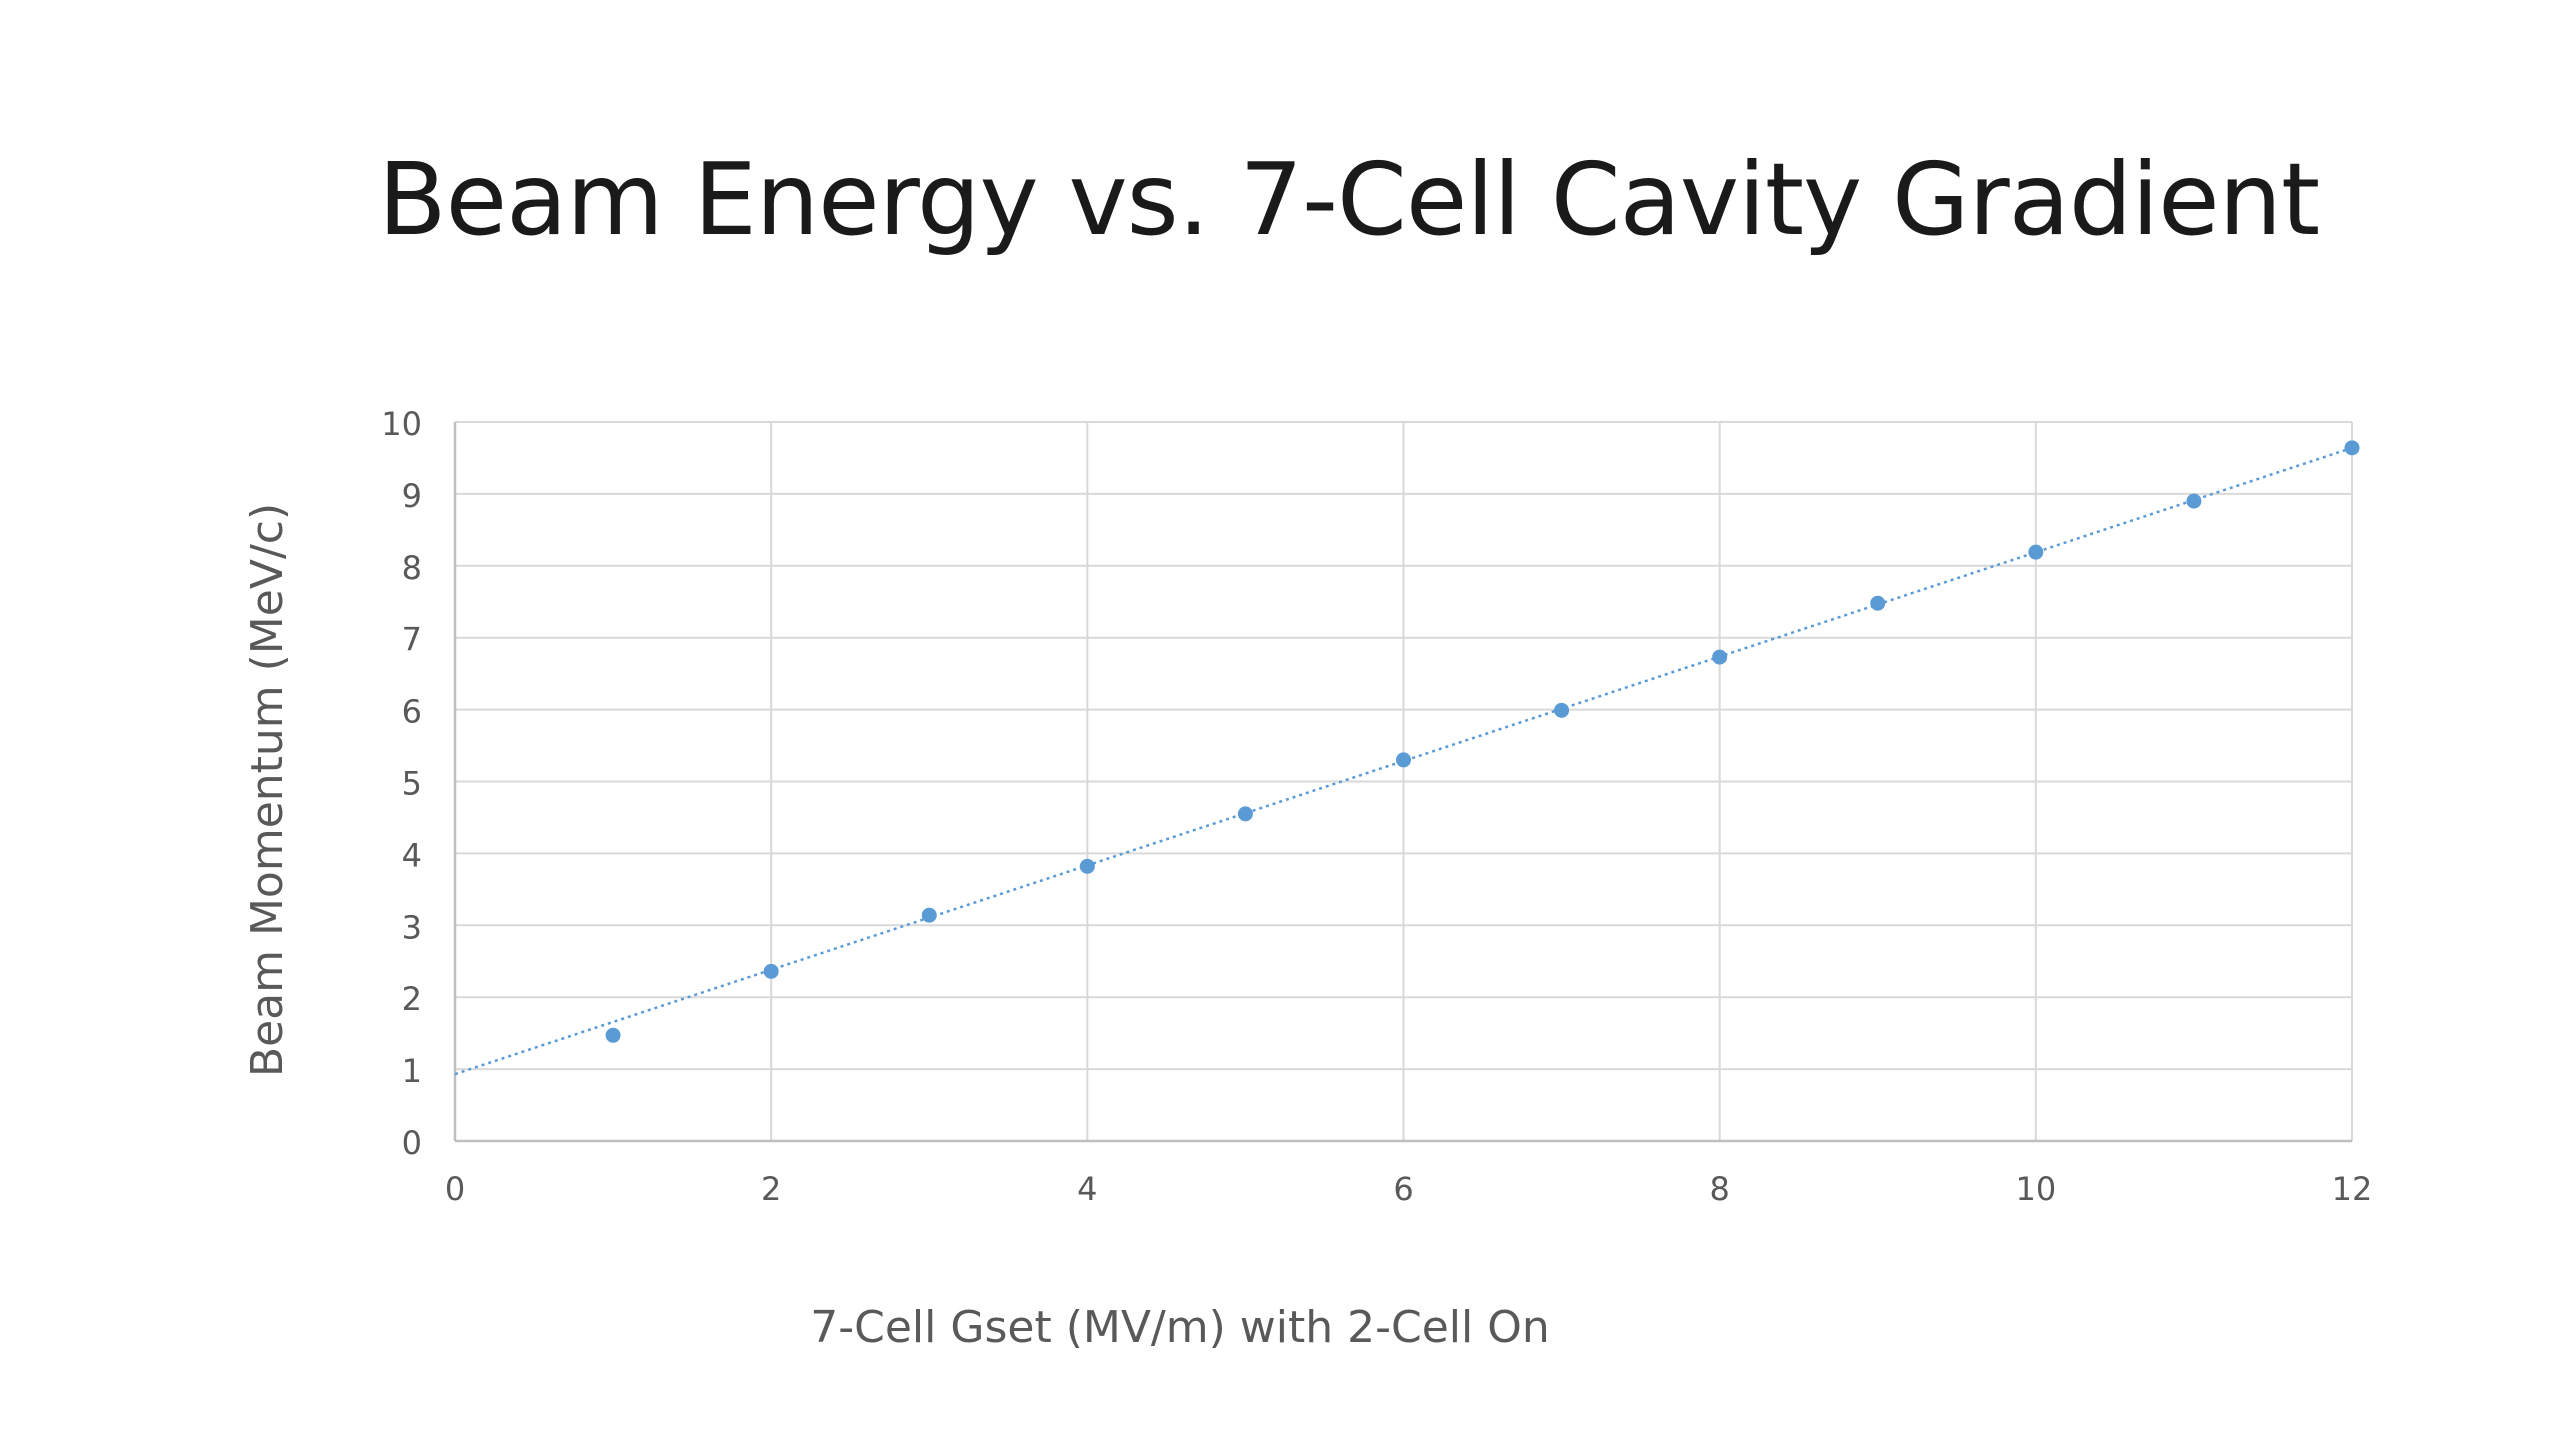 The height and width of the screenshot is (1440, 2560). What do you see at coordinates (267, 790) in the screenshot?
I see `y-axis-label: Beam Momentum (MeV/c)` at bounding box center [267, 790].